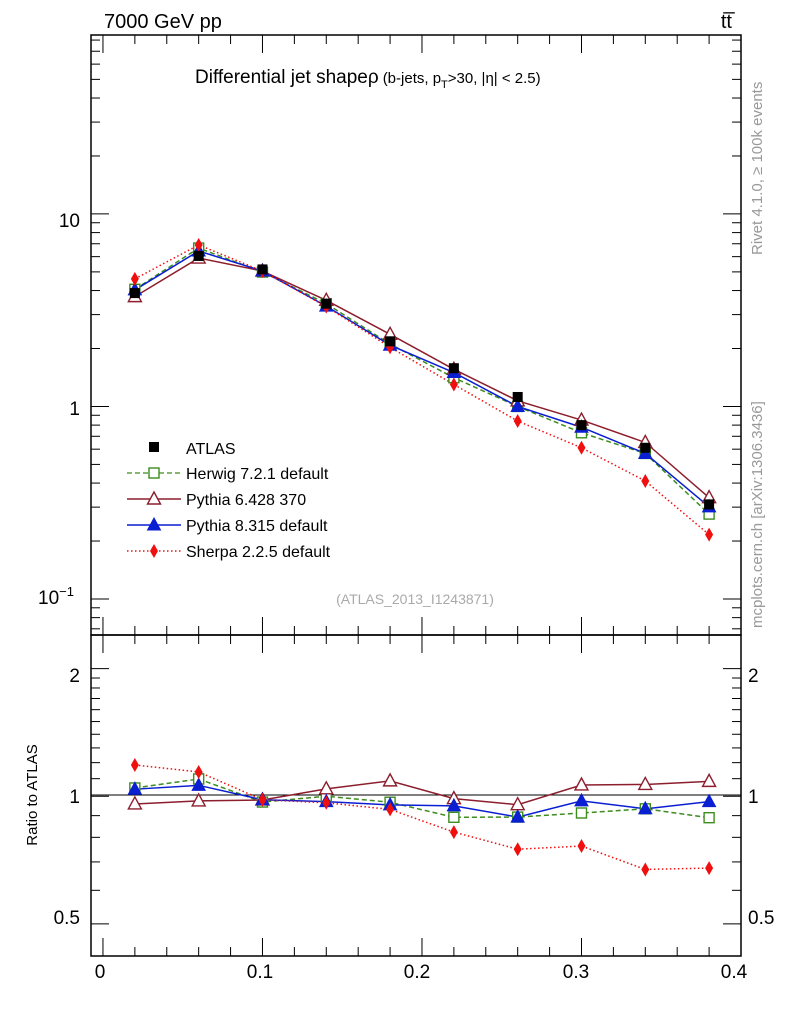  What do you see at coordinates (444, 85) in the screenshot?
I see `chart-title-subscript: T` at bounding box center [444, 85].